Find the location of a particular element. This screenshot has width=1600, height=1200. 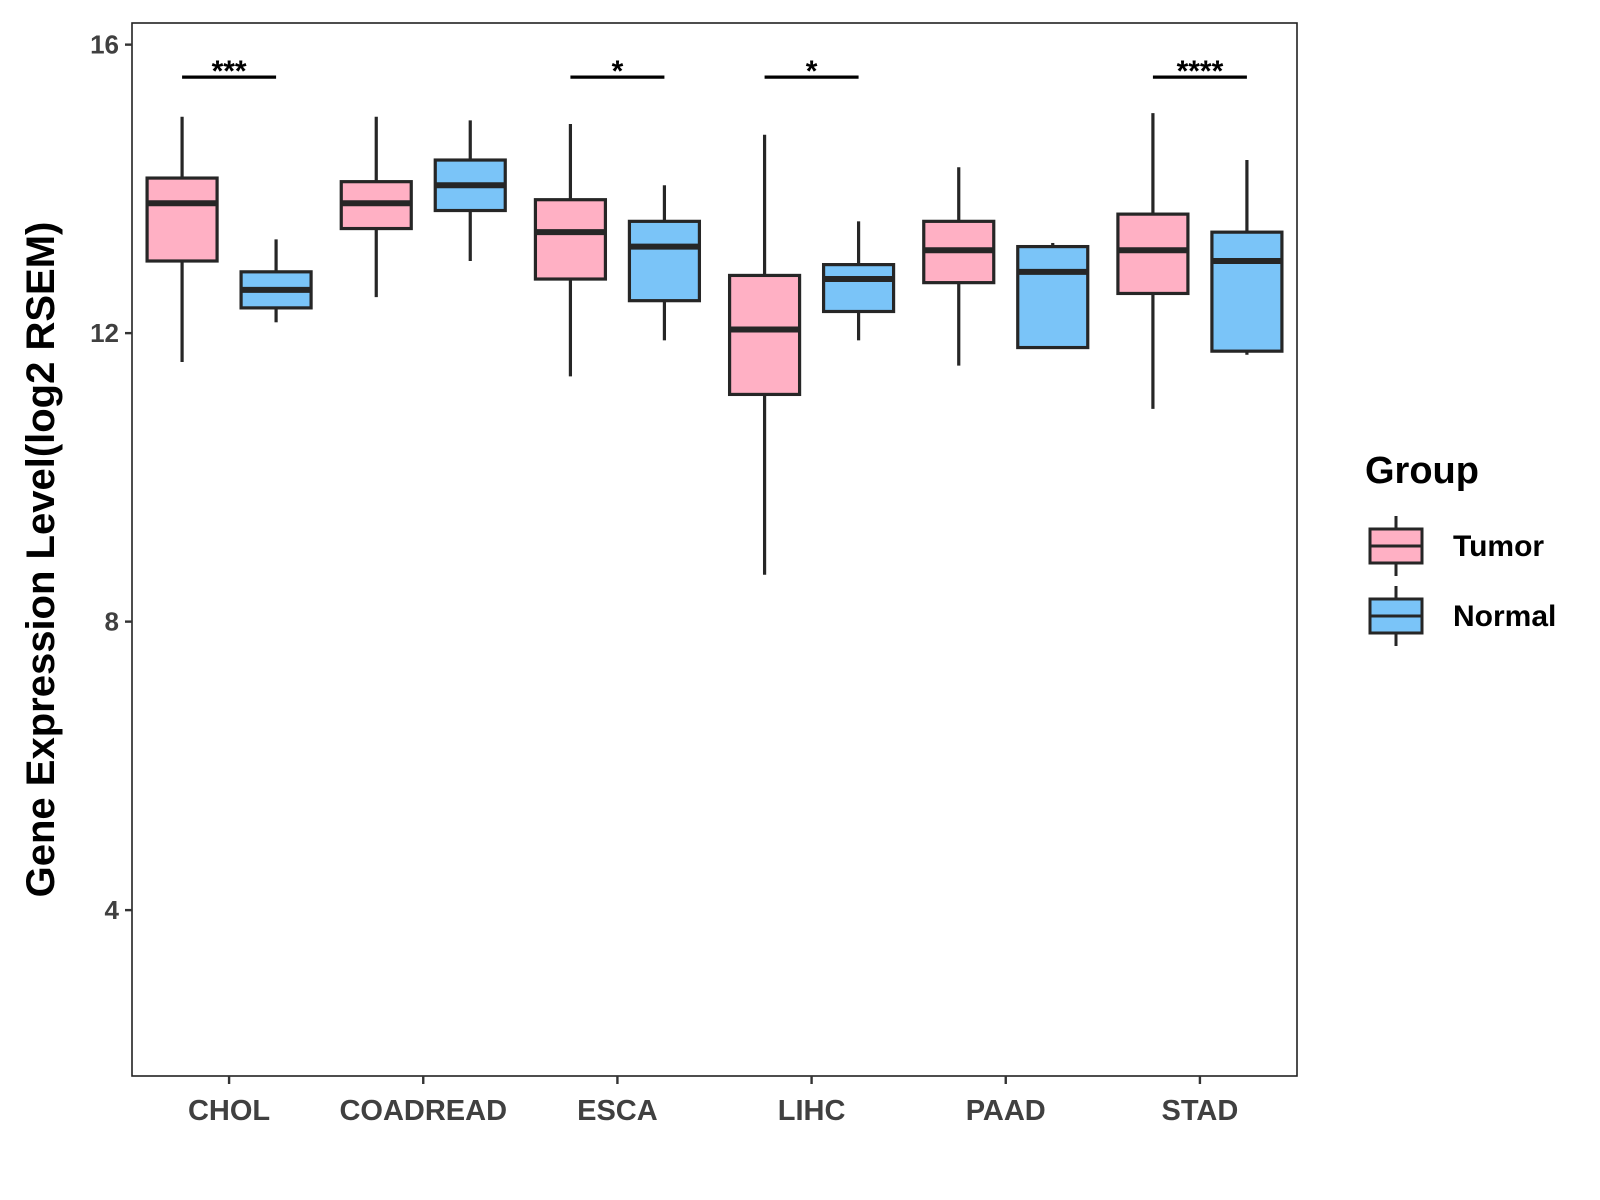

y-axis-title: Gene Expression Level(log2 RSEM) is located at coordinates (41, 560).